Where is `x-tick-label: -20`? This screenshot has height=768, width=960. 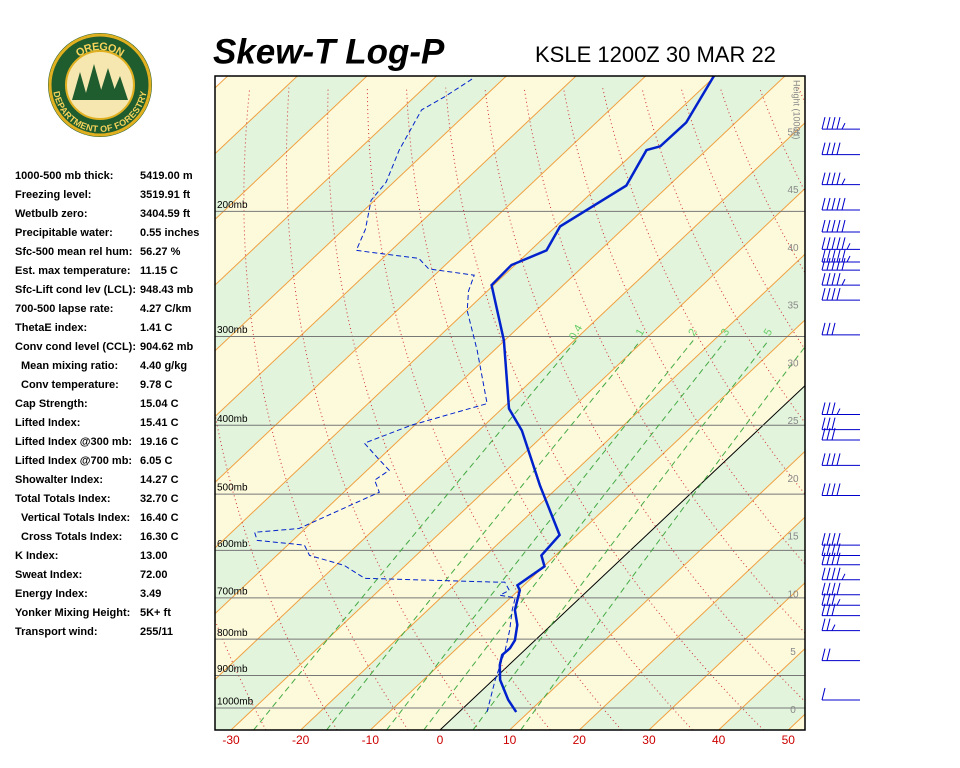
x-tick-label: -20 is located at coordinates (301, 740).